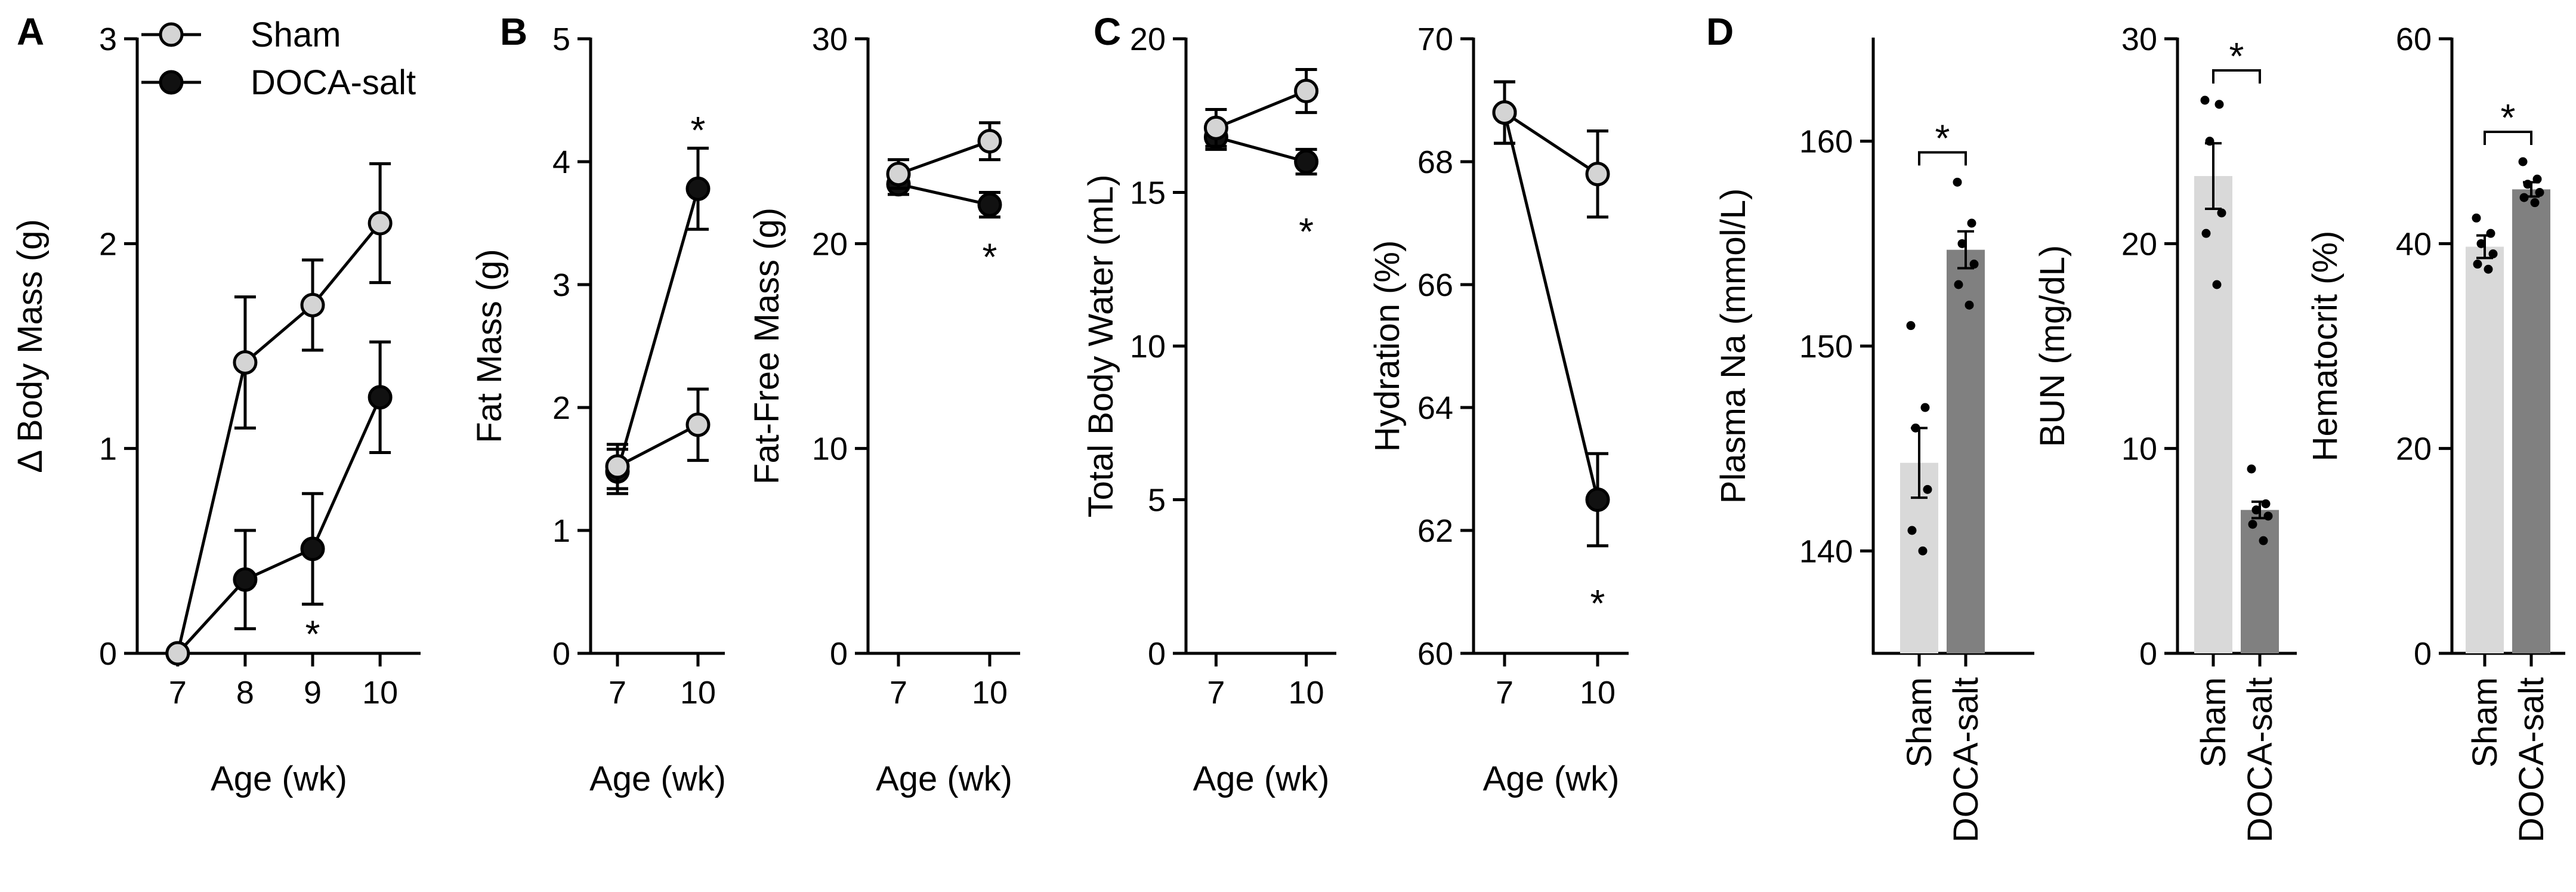 The image size is (2576, 892). Describe the element at coordinates (2165, 431) in the screenshot. I see `chart-bun: 0 10 20 30 BUN (mg/dL) Sham DOCA-salt *` at that location.